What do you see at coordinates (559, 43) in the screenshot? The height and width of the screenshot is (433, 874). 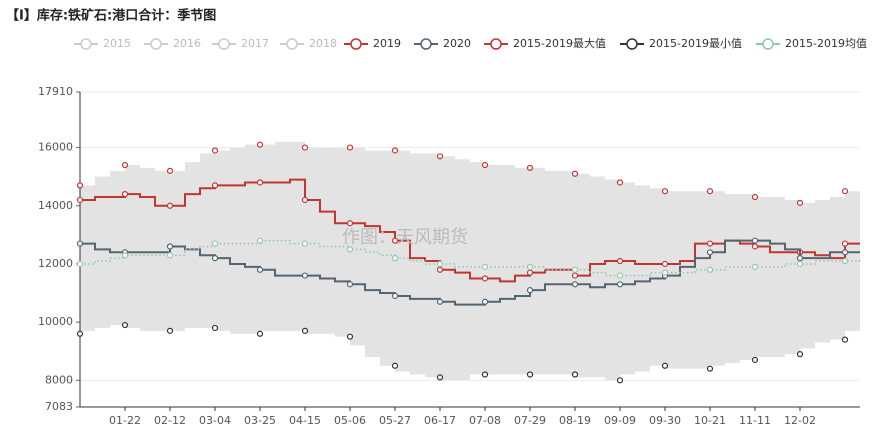 I see `legend-label: 2015-2019最大值` at bounding box center [559, 43].